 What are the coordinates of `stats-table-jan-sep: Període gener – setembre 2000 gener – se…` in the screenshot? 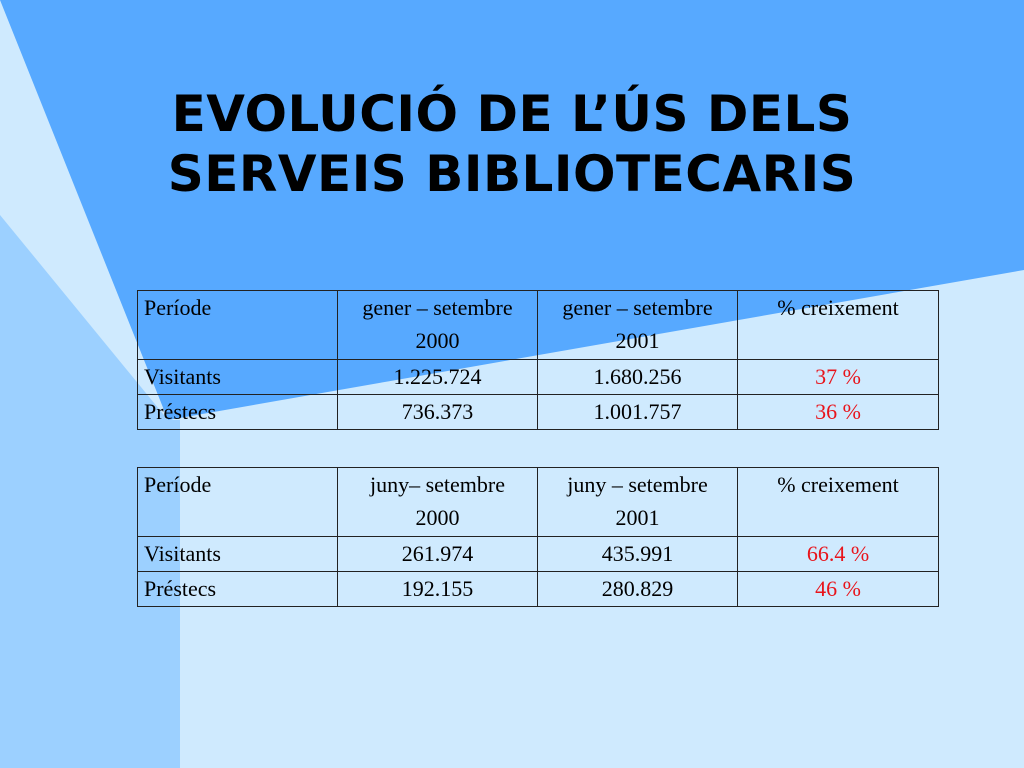 It's located at (538, 360).